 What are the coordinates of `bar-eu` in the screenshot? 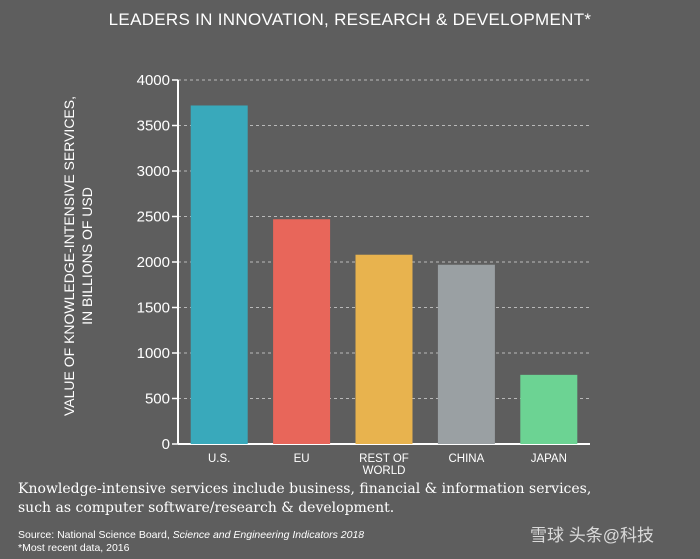 It's located at (302, 331).